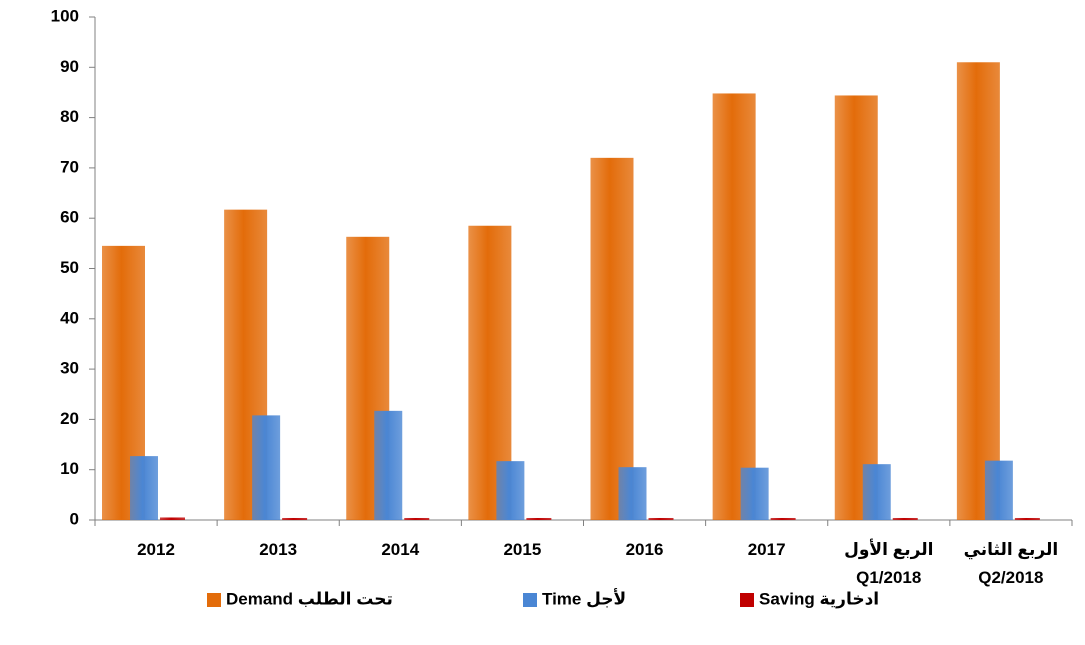 This screenshot has height=645, width=1085. What do you see at coordinates (69, 368) in the screenshot?
I see `y-tick-label: 30` at bounding box center [69, 368].